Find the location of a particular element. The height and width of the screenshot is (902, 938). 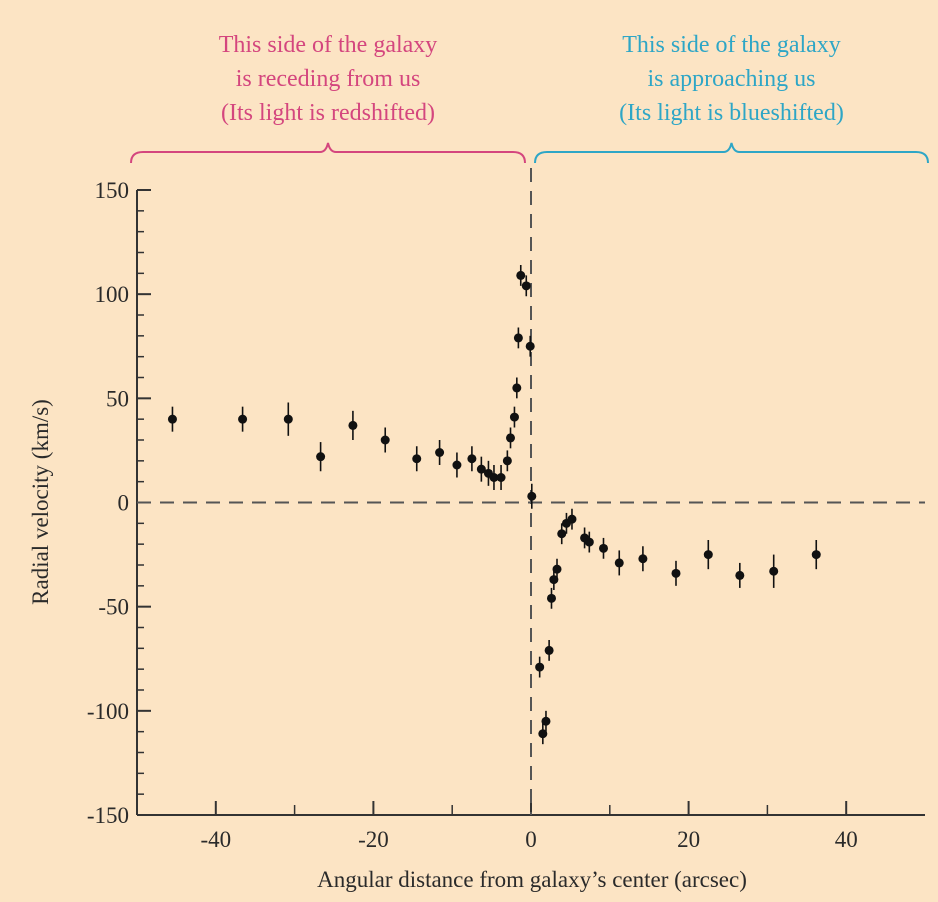

annotation-text: is receding from us is located at coordinates (328, 79).